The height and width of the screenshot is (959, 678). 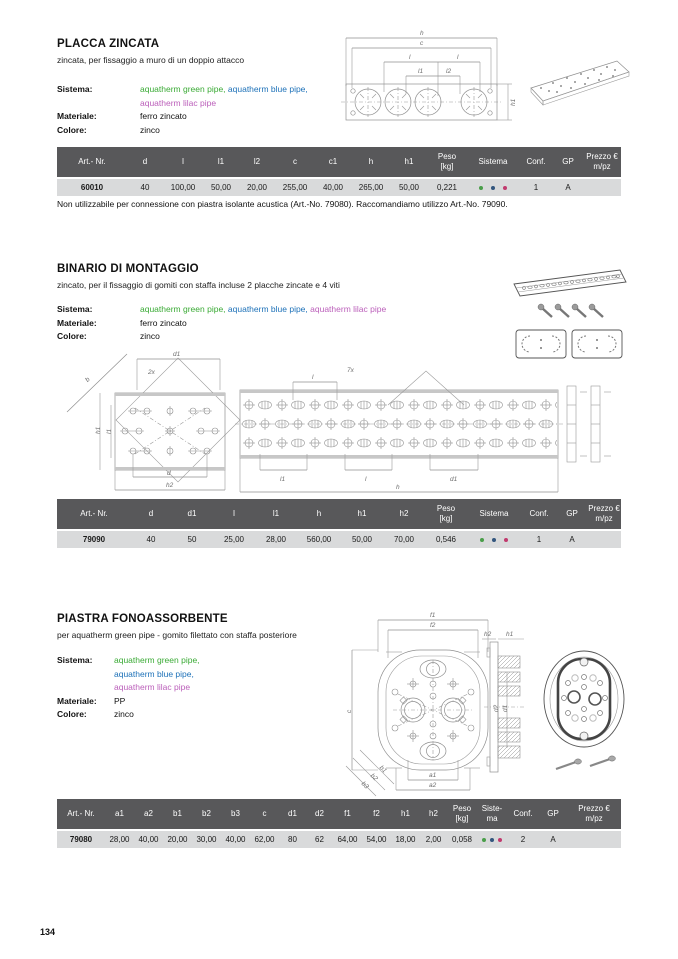 I want to click on col-artnr: Art.- Nr., so click(x=92, y=162).